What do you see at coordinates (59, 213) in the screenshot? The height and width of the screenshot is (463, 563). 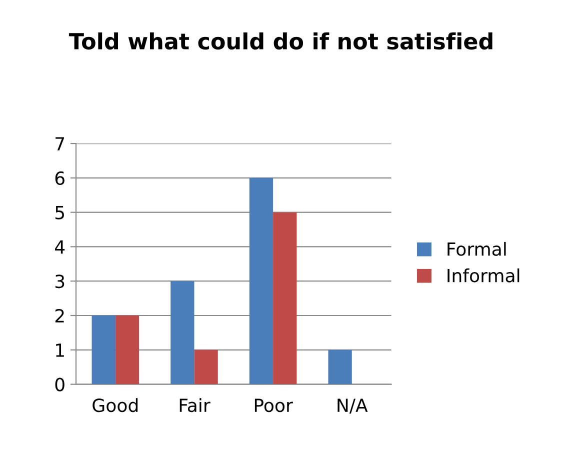 I see `y-tick-label: 5` at bounding box center [59, 213].